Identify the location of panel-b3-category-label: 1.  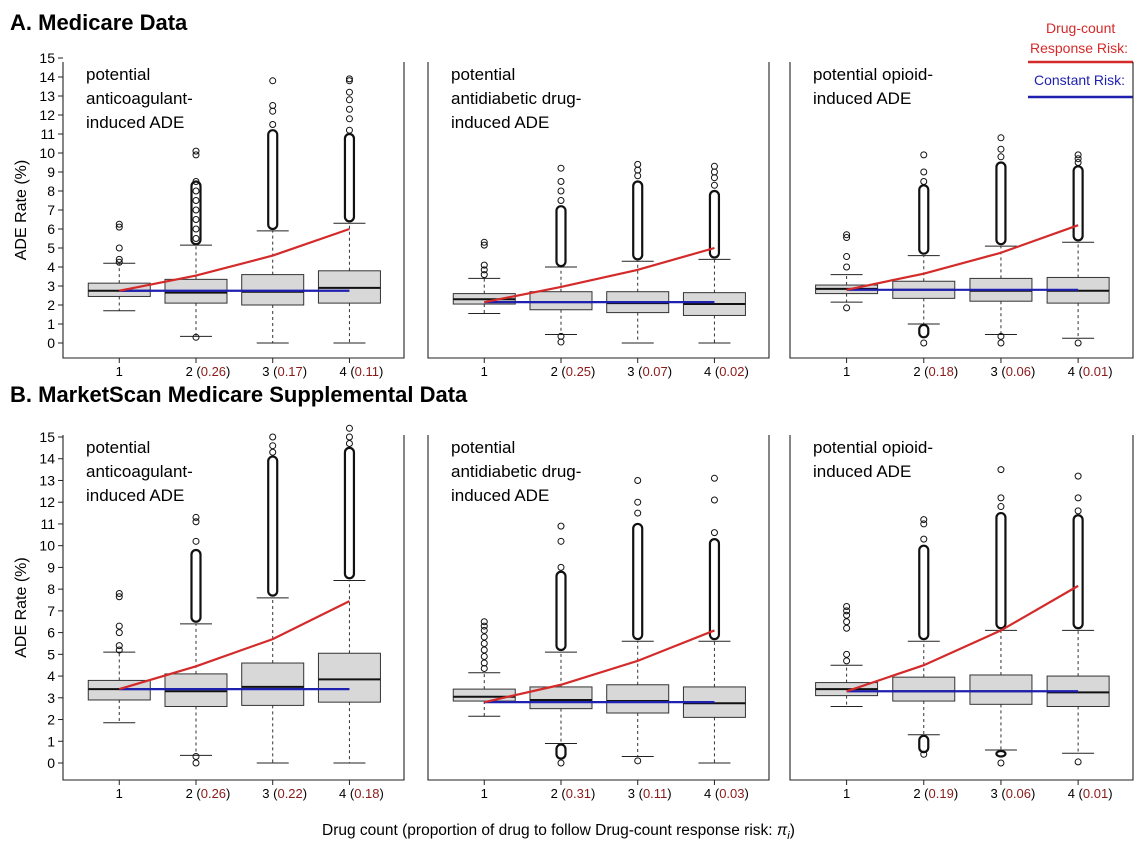
(846, 793).